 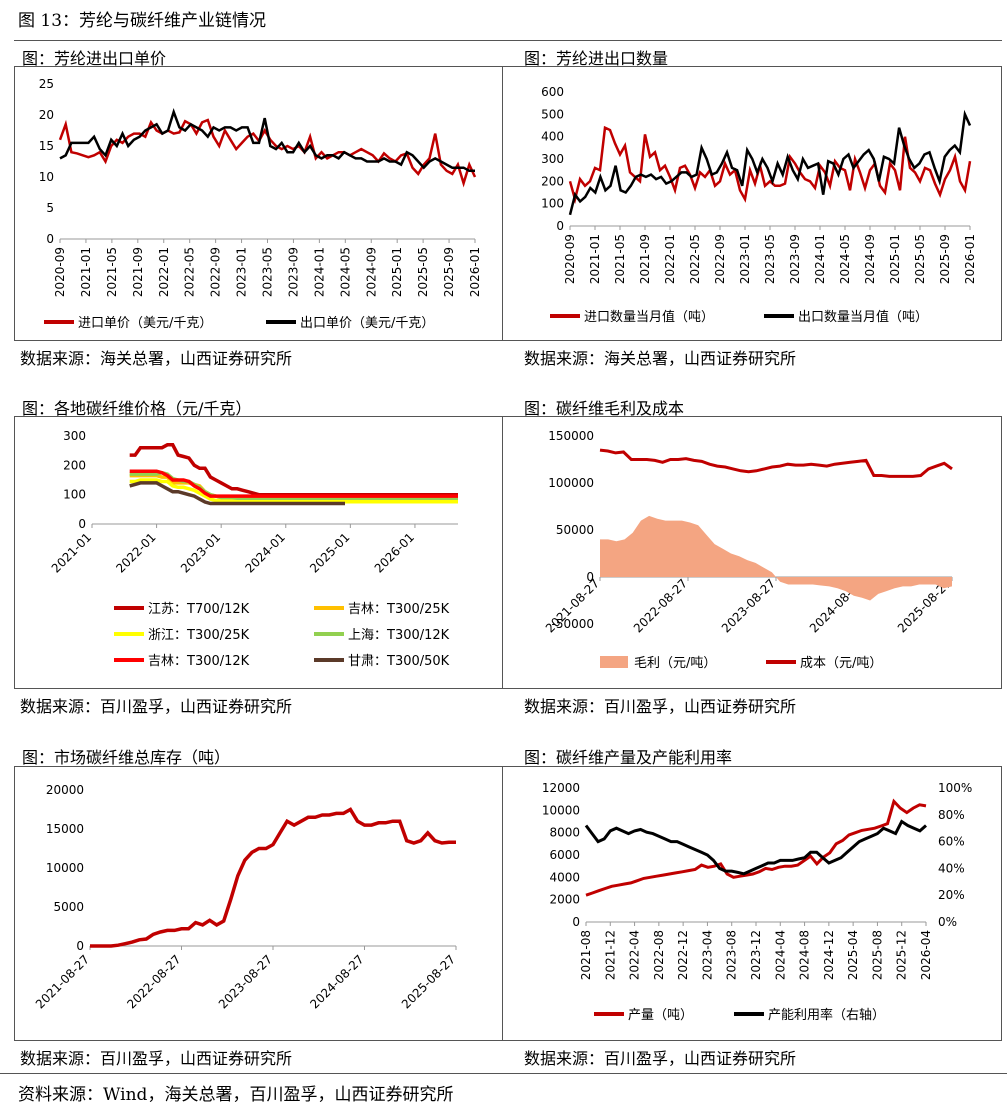 What do you see at coordinates (628, 757) in the screenshot?
I see `panel-title-p6: 图：碳纤维产量及产能利用率` at bounding box center [628, 757].